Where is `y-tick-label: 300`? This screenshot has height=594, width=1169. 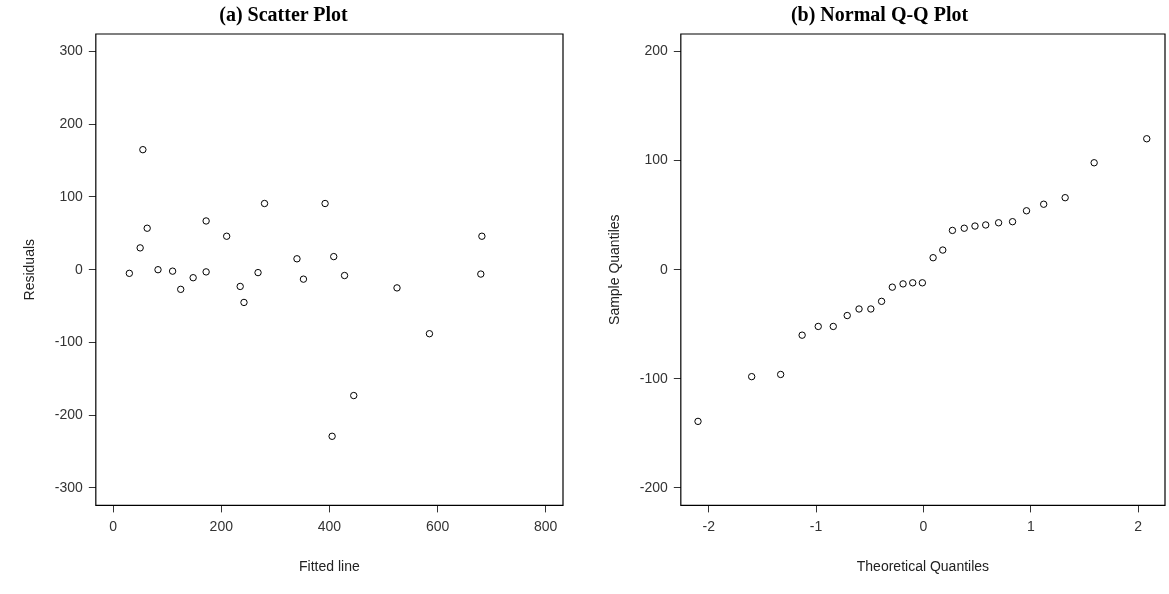
y-tick-label: 300 is located at coordinates (71, 50).